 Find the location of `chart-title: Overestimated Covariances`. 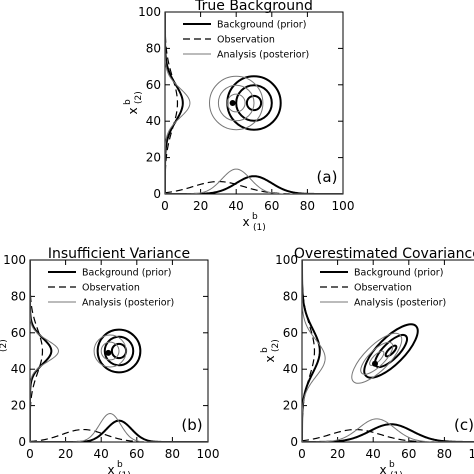

chart-title: Overestimated Covariances is located at coordinates (384, 254).